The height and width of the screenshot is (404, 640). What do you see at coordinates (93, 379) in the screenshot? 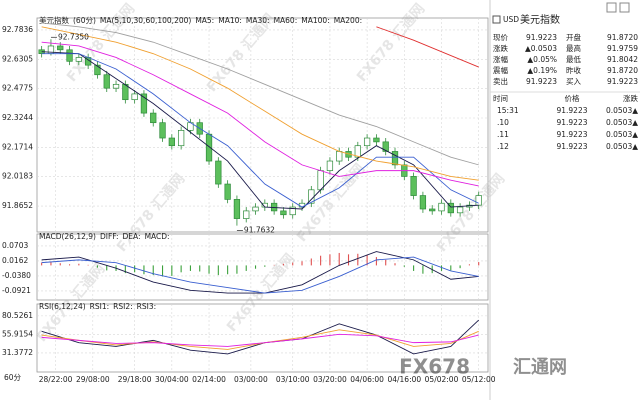
I see `x-tick-label: 29/08:00` at bounding box center [93, 379].